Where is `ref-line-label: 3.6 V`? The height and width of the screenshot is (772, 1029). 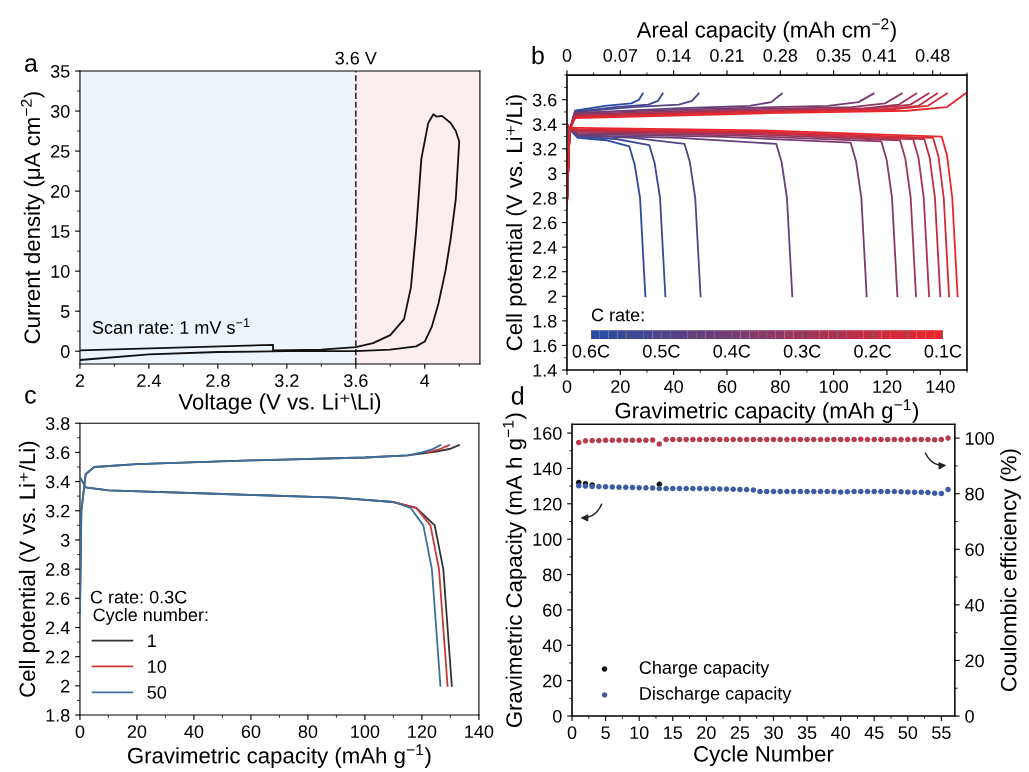
ref-line-label: 3.6 V is located at coordinates (356, 58).